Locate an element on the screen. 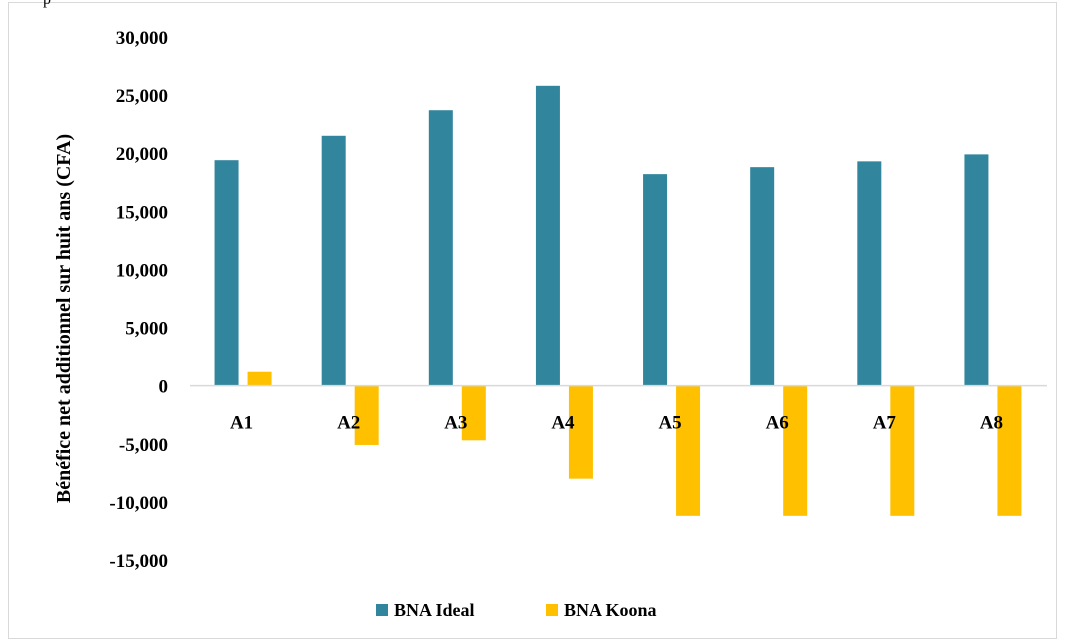 This screenshot has width=1065, height=643. y-tick-label: 5,000 is located at coordinates (146, 329).